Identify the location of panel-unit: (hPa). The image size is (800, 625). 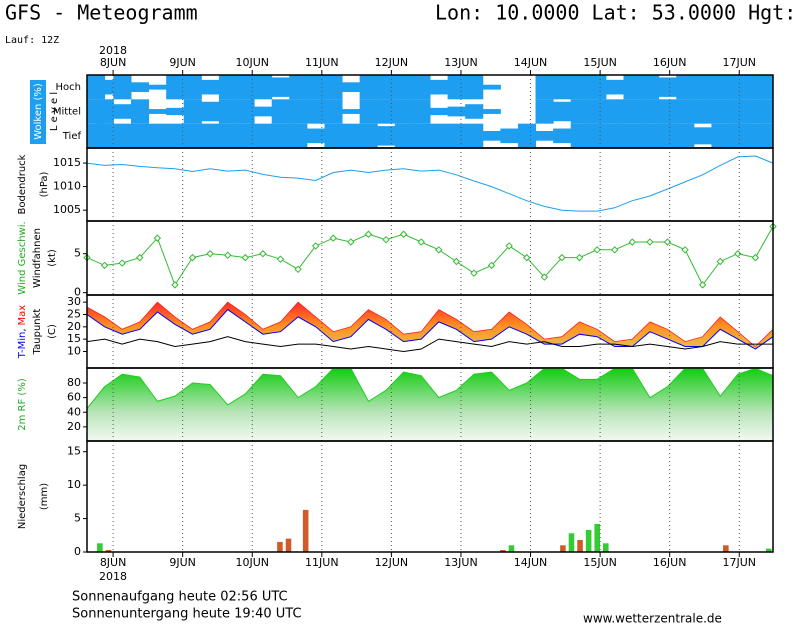
(44, 184).